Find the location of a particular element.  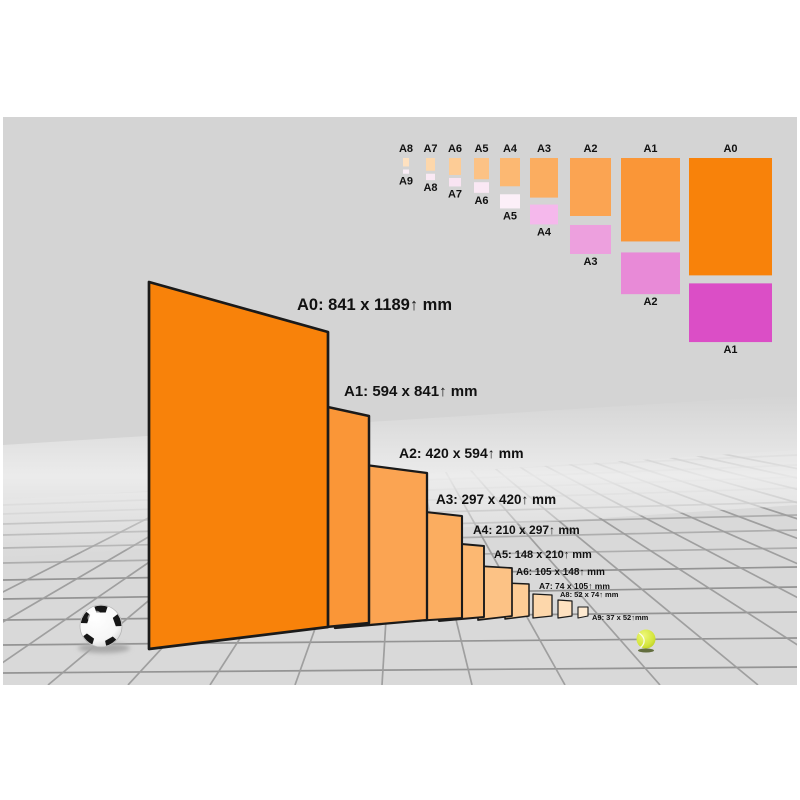

portrait-label-A7: A7 is located at coordinates (430, 149).